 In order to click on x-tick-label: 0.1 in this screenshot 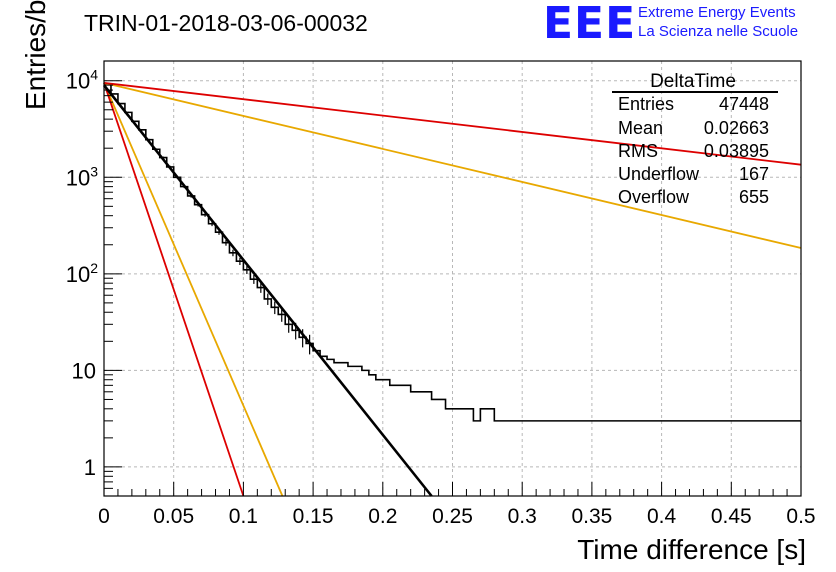, I will do `click(243, 516)`.